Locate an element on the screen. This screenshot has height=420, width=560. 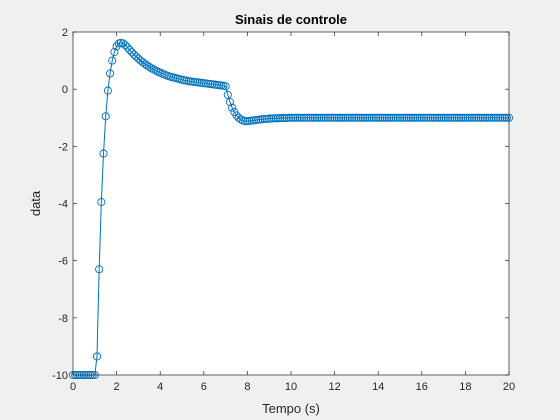
x-tick-label: 2 is located at coordinates (117, 387).